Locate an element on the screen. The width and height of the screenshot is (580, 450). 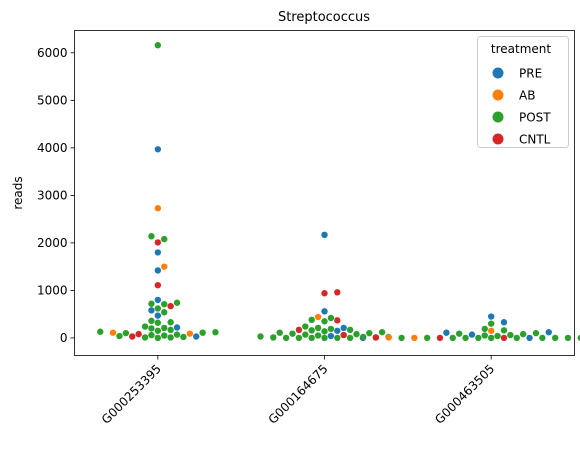
y-tick-label: 3000 is located at coordinates (52, 195).